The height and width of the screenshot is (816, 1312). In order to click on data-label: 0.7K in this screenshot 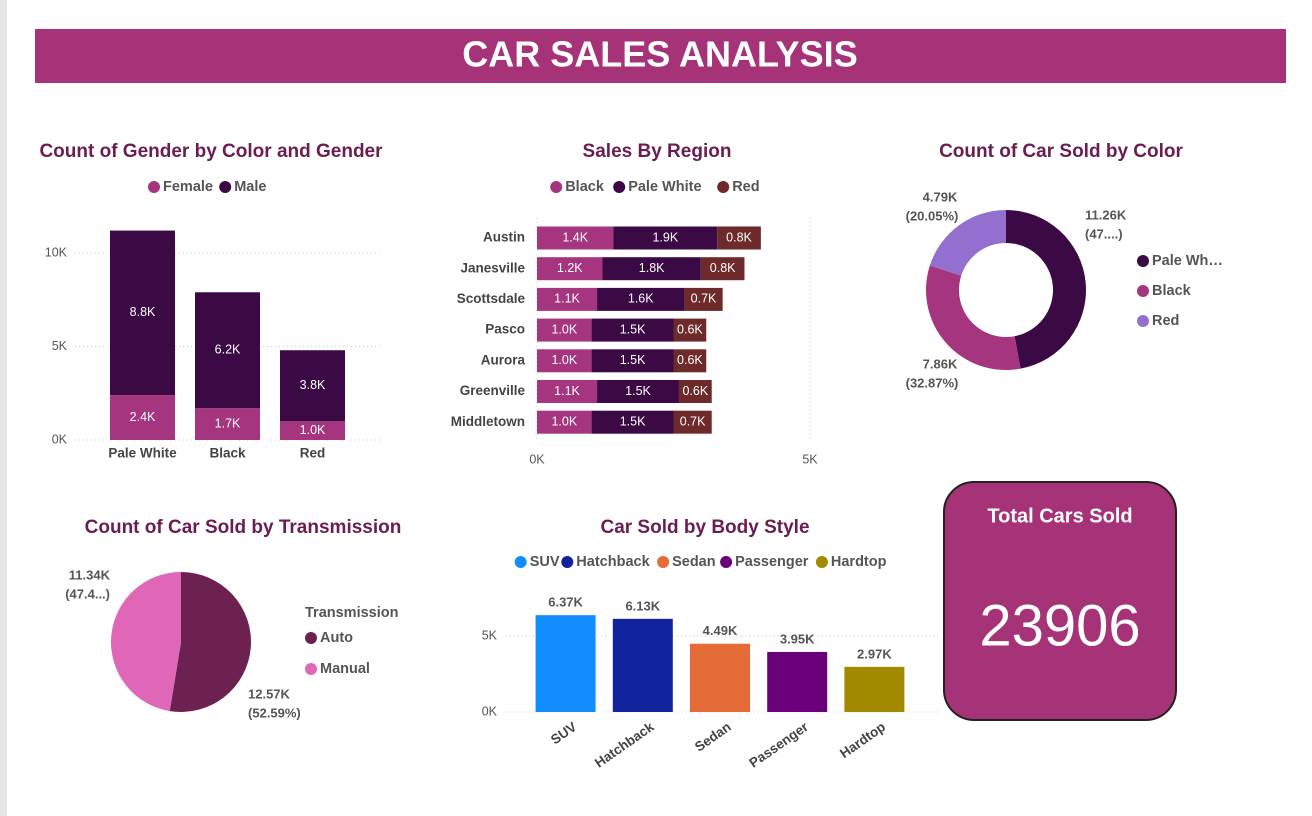, I will do `click(693, 421)`.